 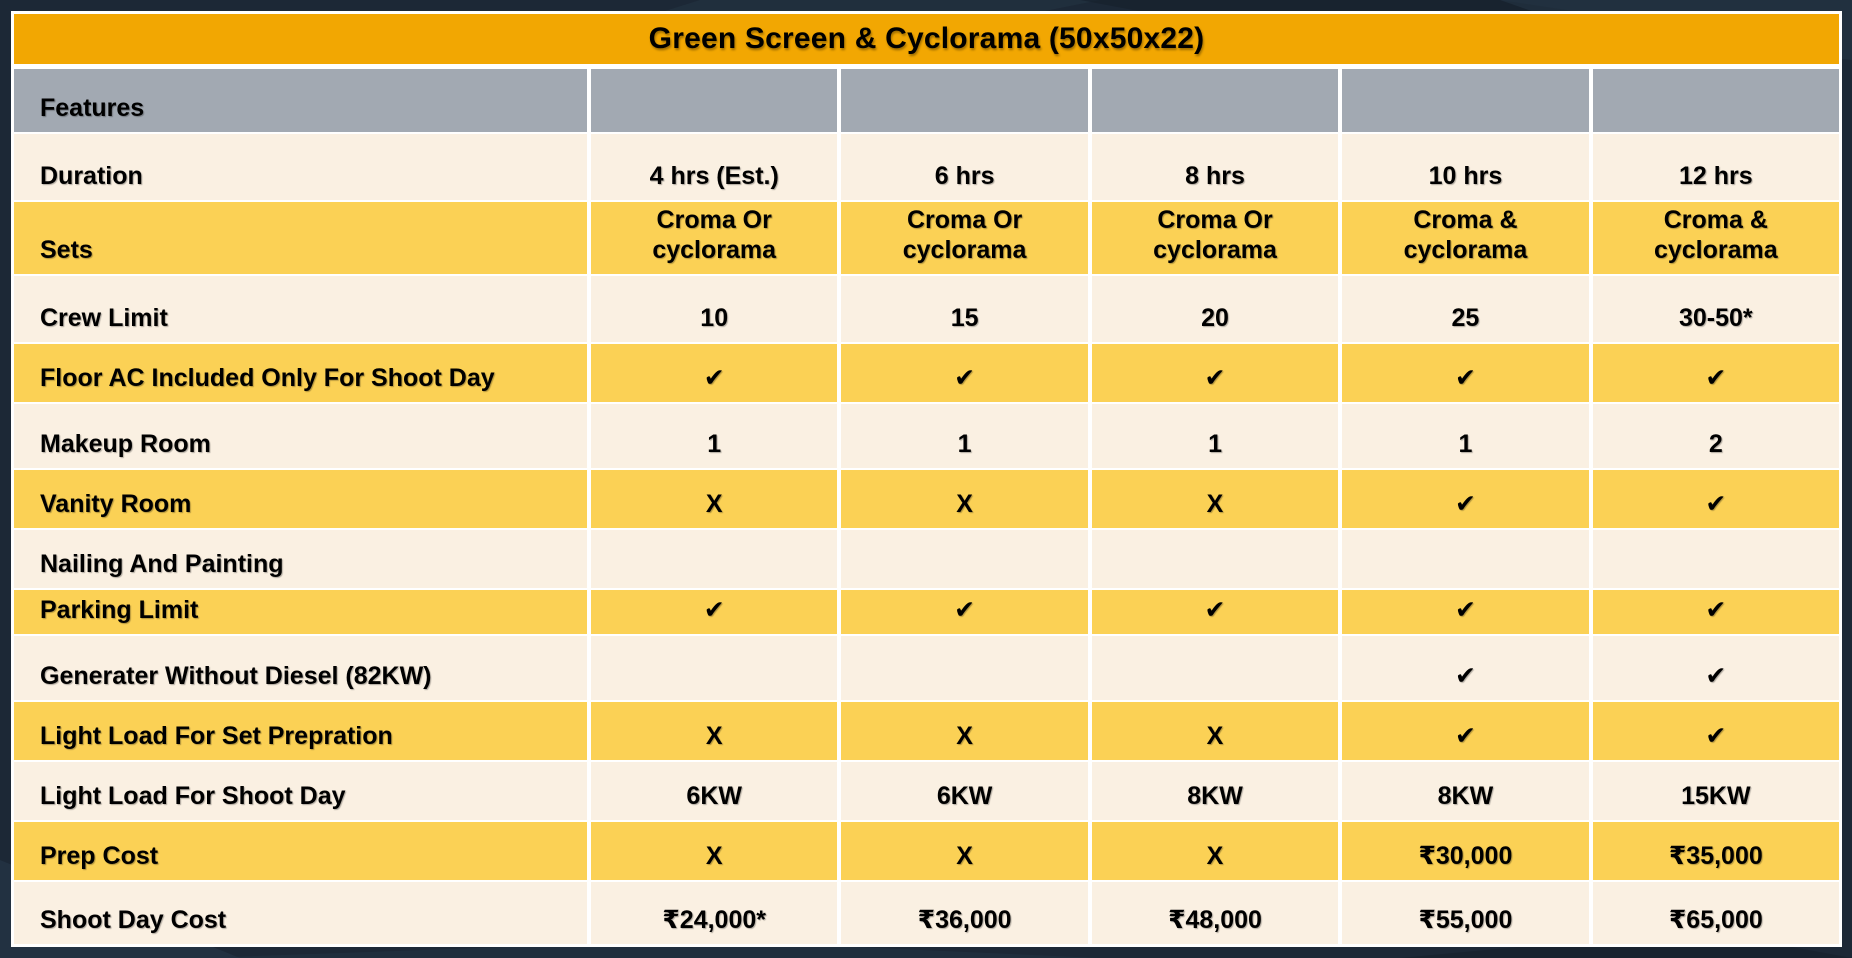 I want to click on value-cell: 15KW, so click(x=1716, y=791).